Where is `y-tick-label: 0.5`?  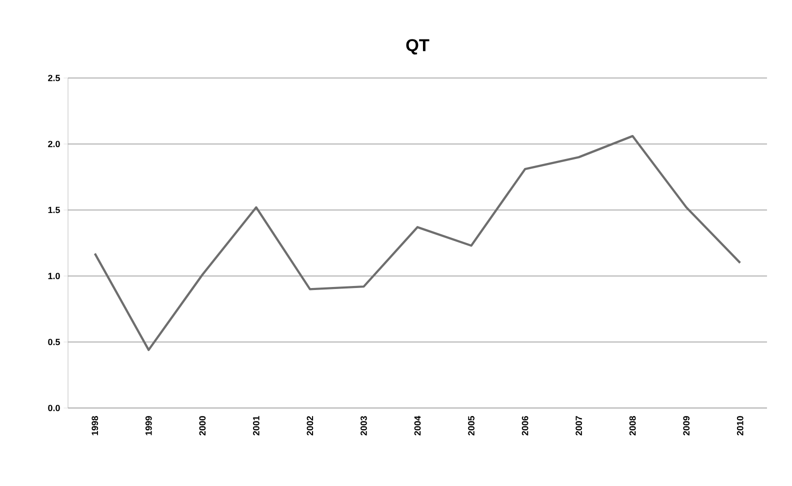
y-tick-label: 0.5 is located at coordinates (54, 342).